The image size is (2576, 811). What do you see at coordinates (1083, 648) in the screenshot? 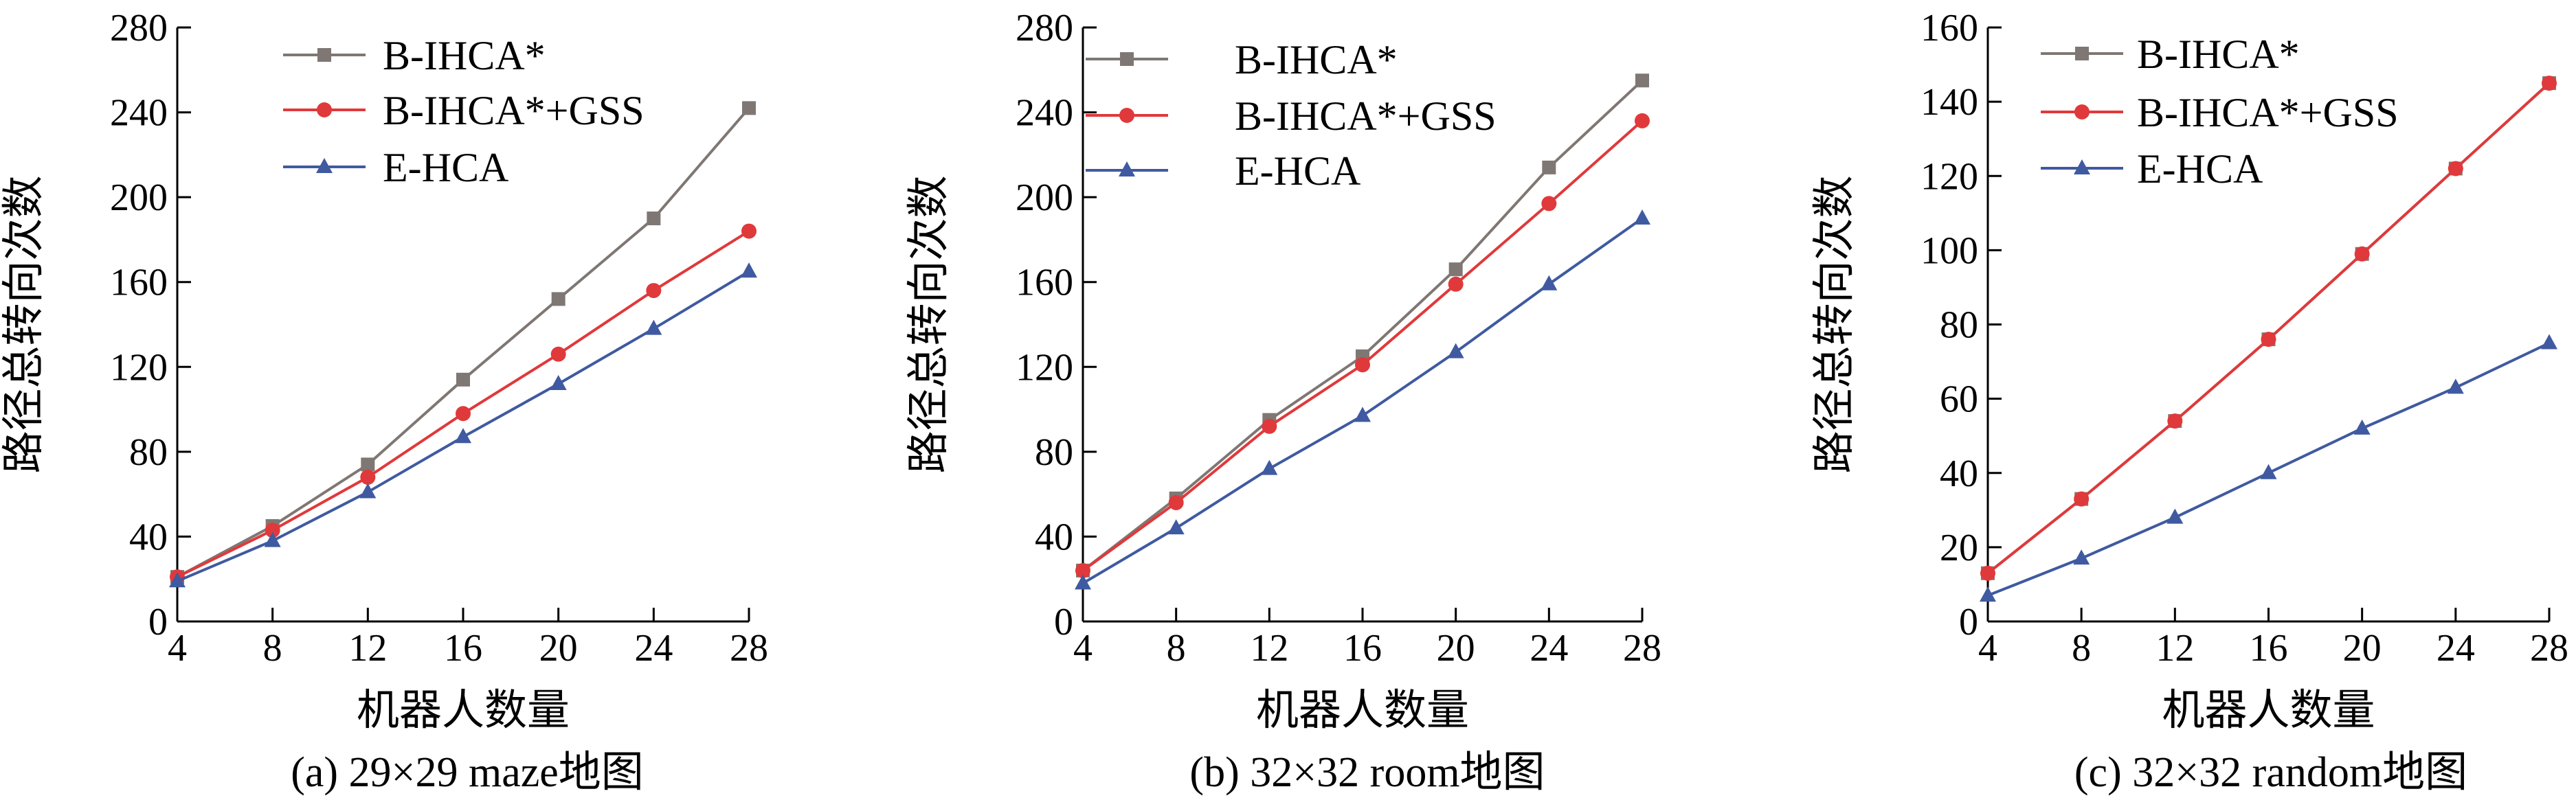
I see `x-tick-label: 4` at bounding box center [1083, 648].